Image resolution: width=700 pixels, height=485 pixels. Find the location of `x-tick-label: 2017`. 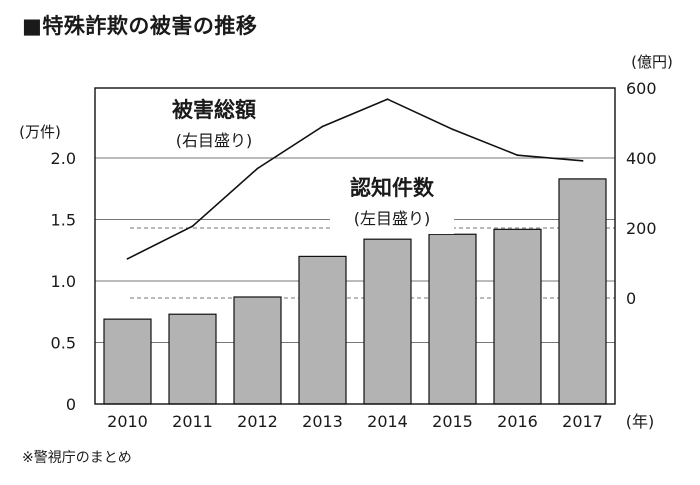

x-tick-label: 2017 is located at coordinates (582, 421).